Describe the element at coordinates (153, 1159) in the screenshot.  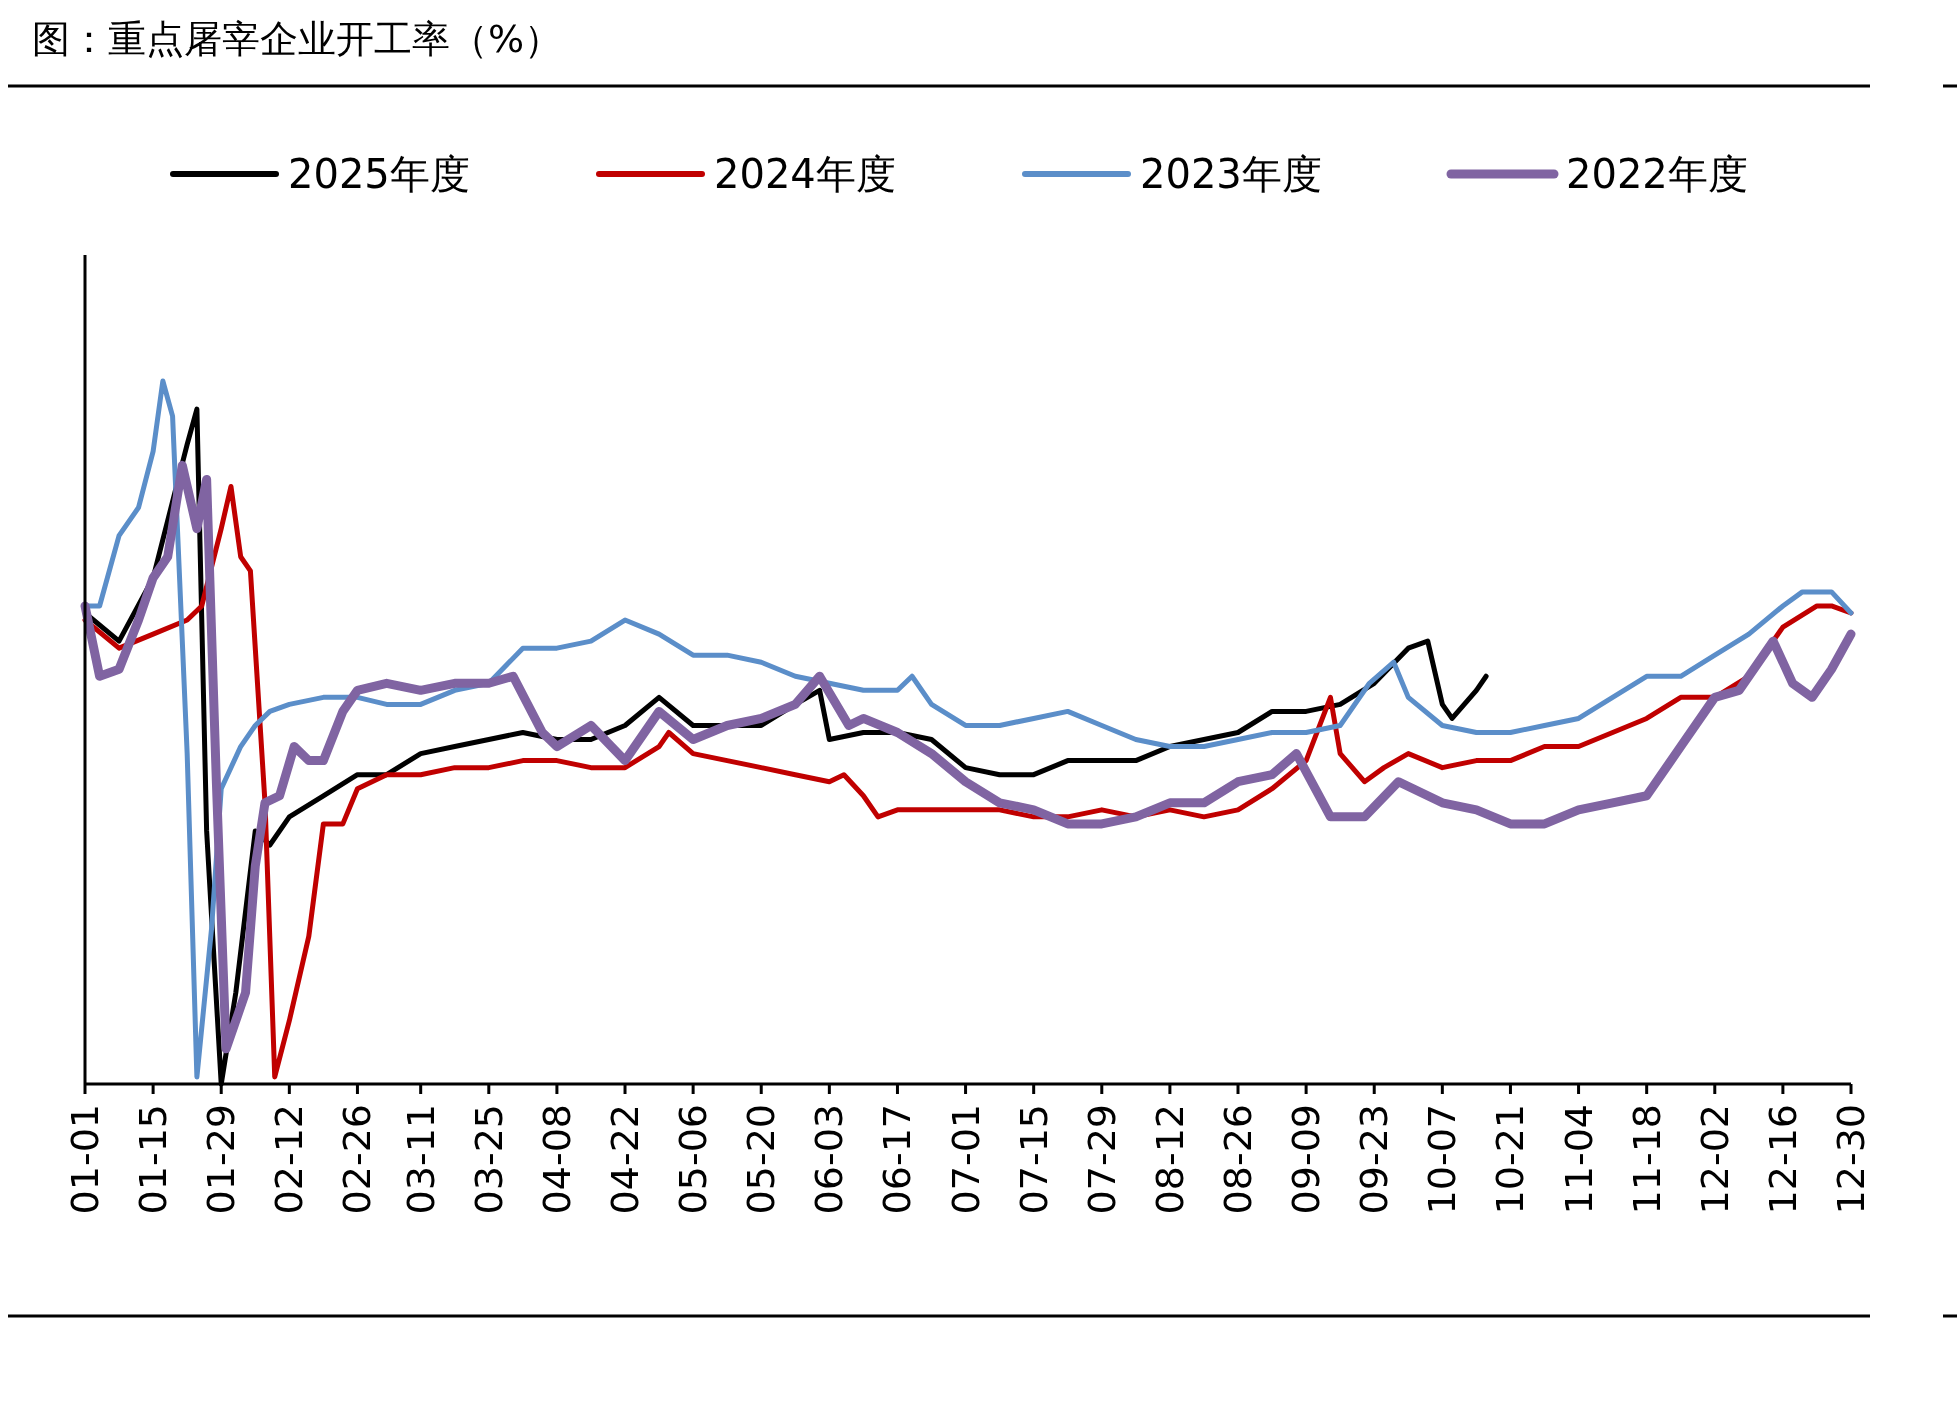
I see `x-tick-label: 01-15` at that location.